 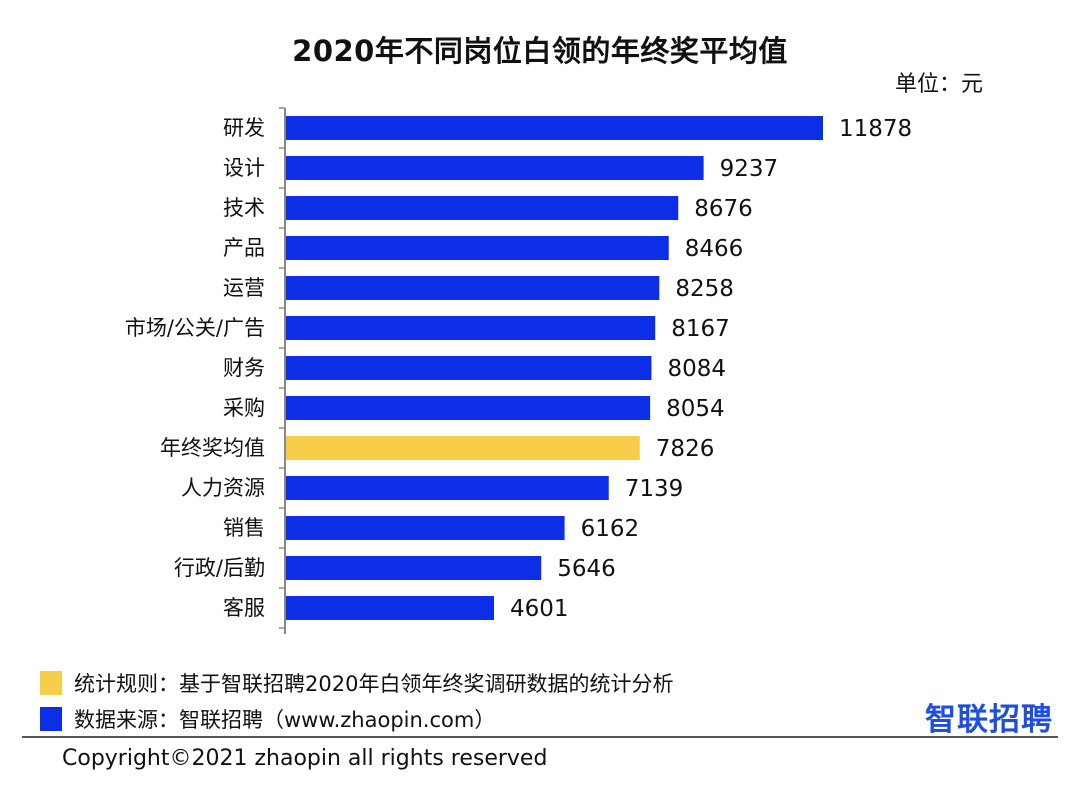 What do you see at coordinates (704, 289) in the screenshot?
I see `value-label: 8258` at bounding box center [704, 289].